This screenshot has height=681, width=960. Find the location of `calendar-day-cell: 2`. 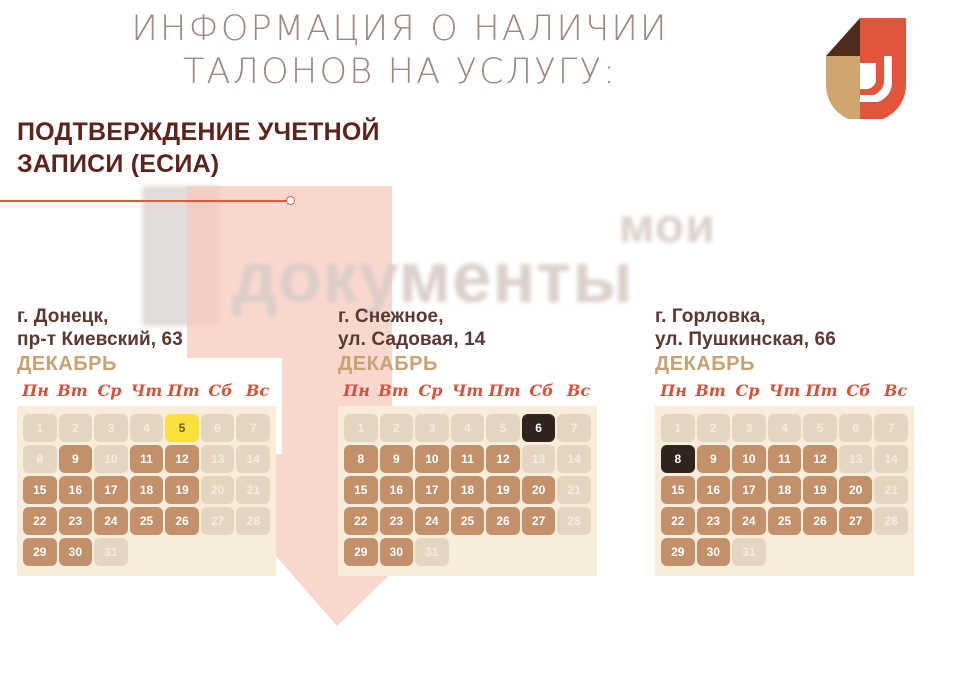

calendar-day-cell: 2 is located at coordinates (75, 428).